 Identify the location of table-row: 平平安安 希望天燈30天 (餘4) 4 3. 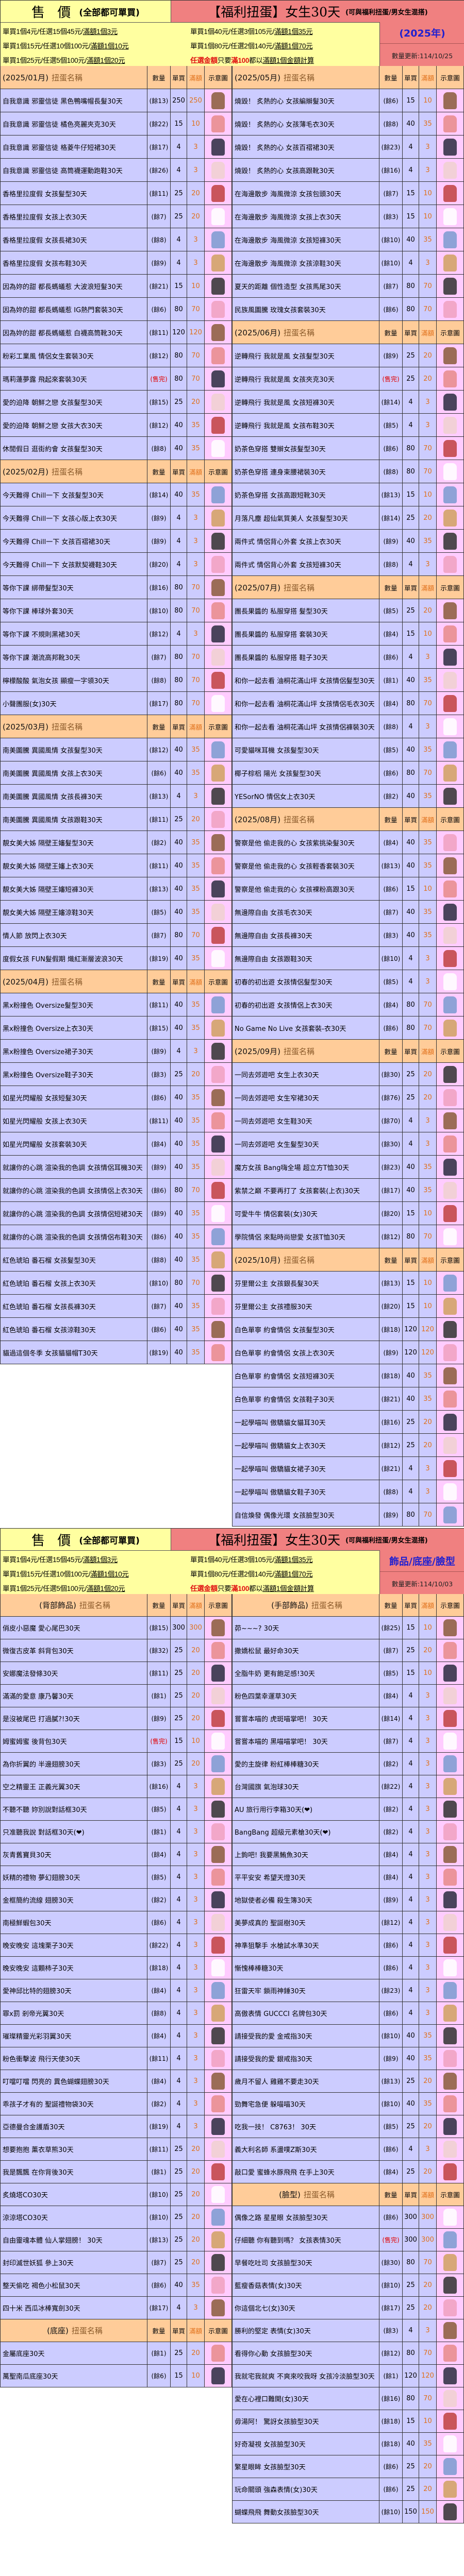
(348, 1877).